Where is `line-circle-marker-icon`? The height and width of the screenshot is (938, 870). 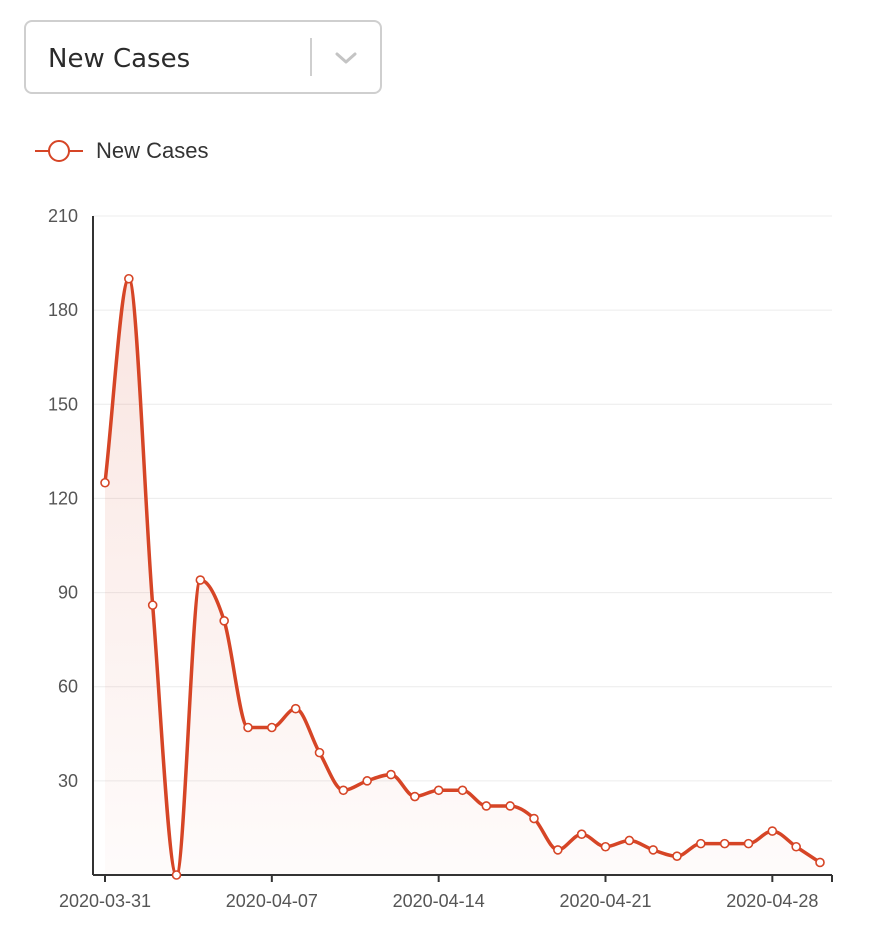
line-circle-marker-icon is located at coordinates (59, 151).